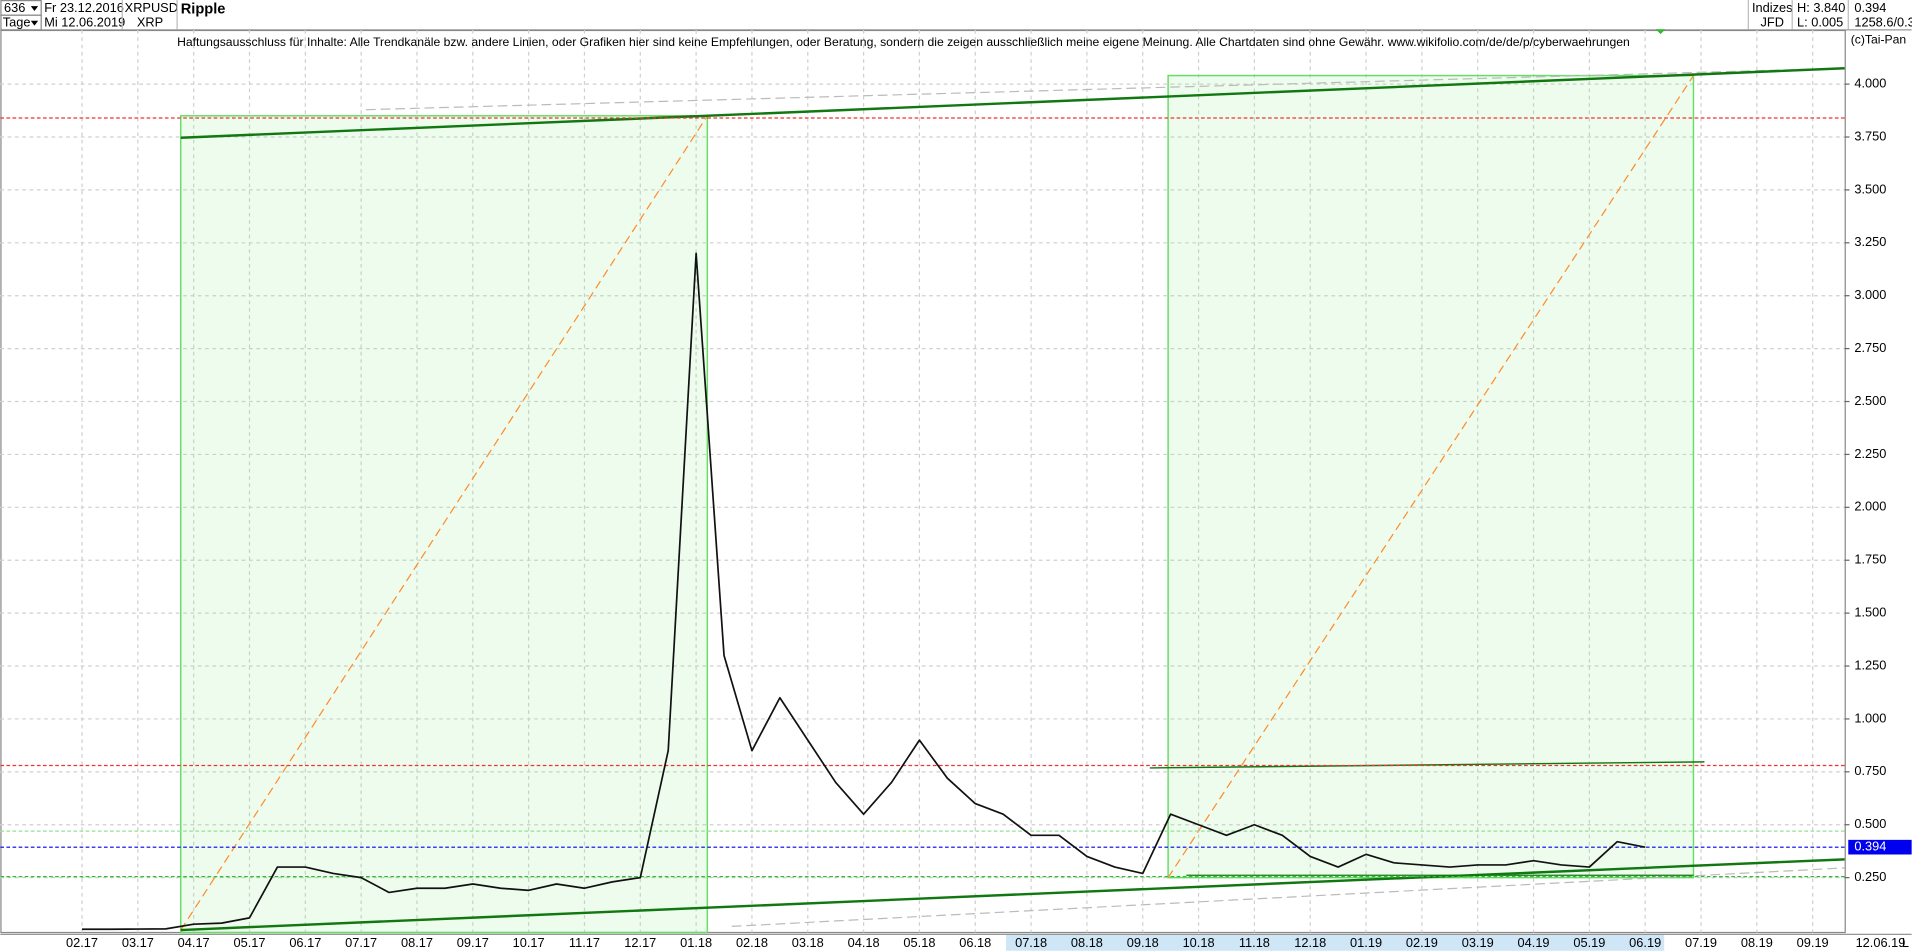 The image size is (1912, 952). I want to click on x-tick-label: 05.18, so click(919, 942).